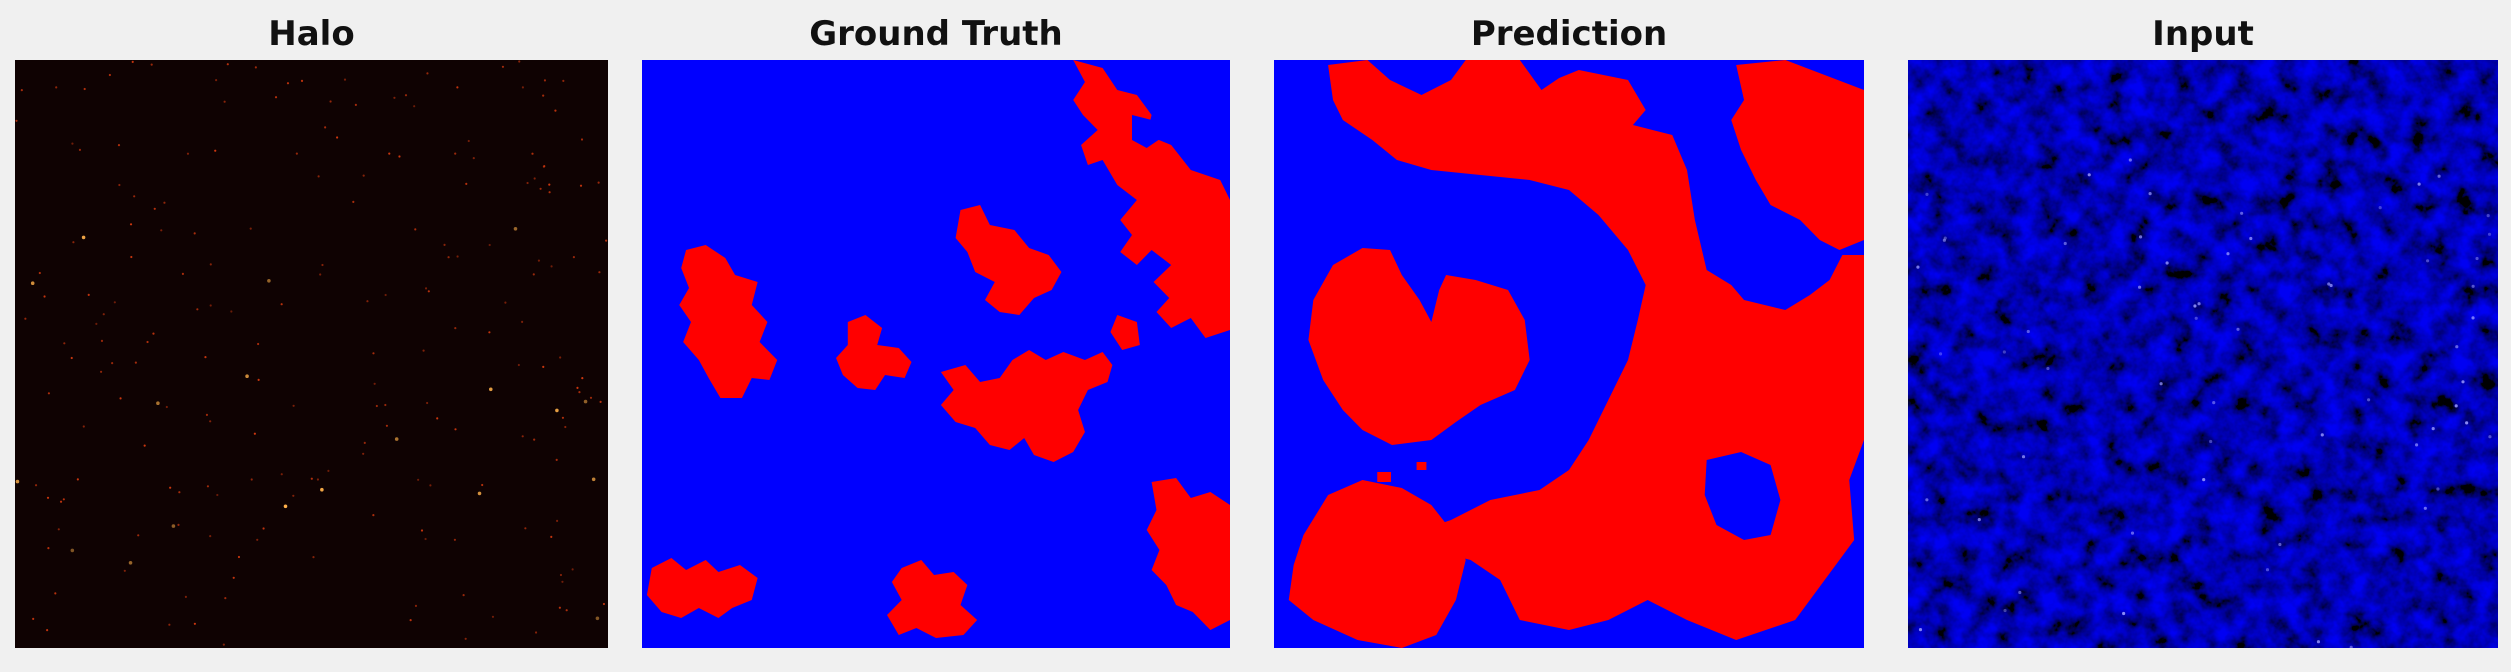 Image resolution: width=2511 pixels, height=672 pixels. Describe the element at coordinates (1569, 34) in the screenshot. I see `panel-title-prediction: Prediction` at that location.